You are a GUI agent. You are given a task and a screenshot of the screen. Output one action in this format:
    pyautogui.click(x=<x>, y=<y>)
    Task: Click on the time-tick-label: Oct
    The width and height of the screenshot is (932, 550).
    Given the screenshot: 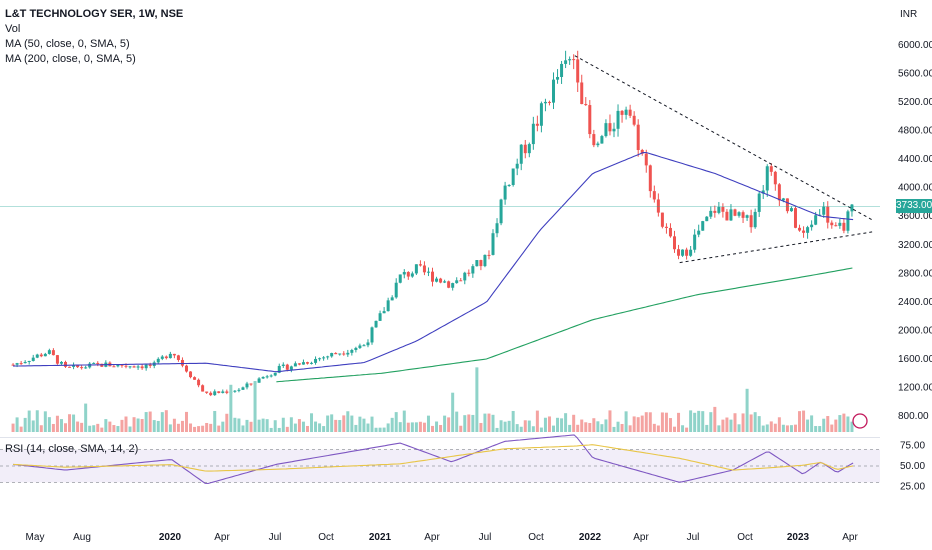 What is the action you would take?
    pyautogui.click(x=326, y=537)
    